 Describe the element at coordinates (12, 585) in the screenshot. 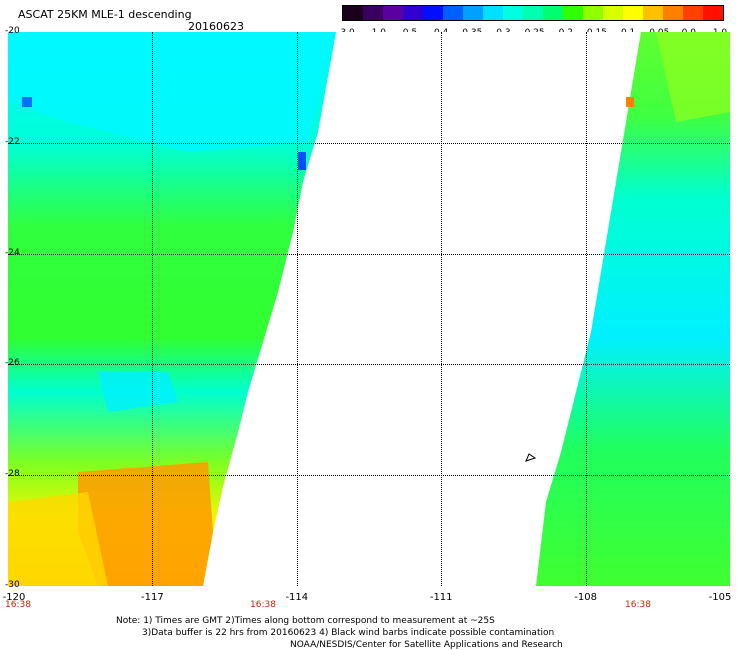

I see `latitude-label: -30` at that location.